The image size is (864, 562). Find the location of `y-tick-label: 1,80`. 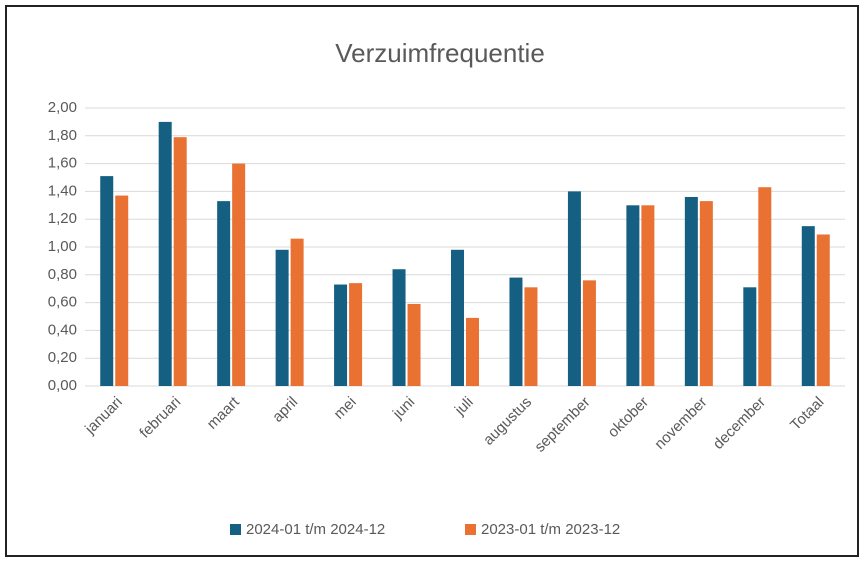

y-tick-label: 1,80 is located at coordinates (62, 135).